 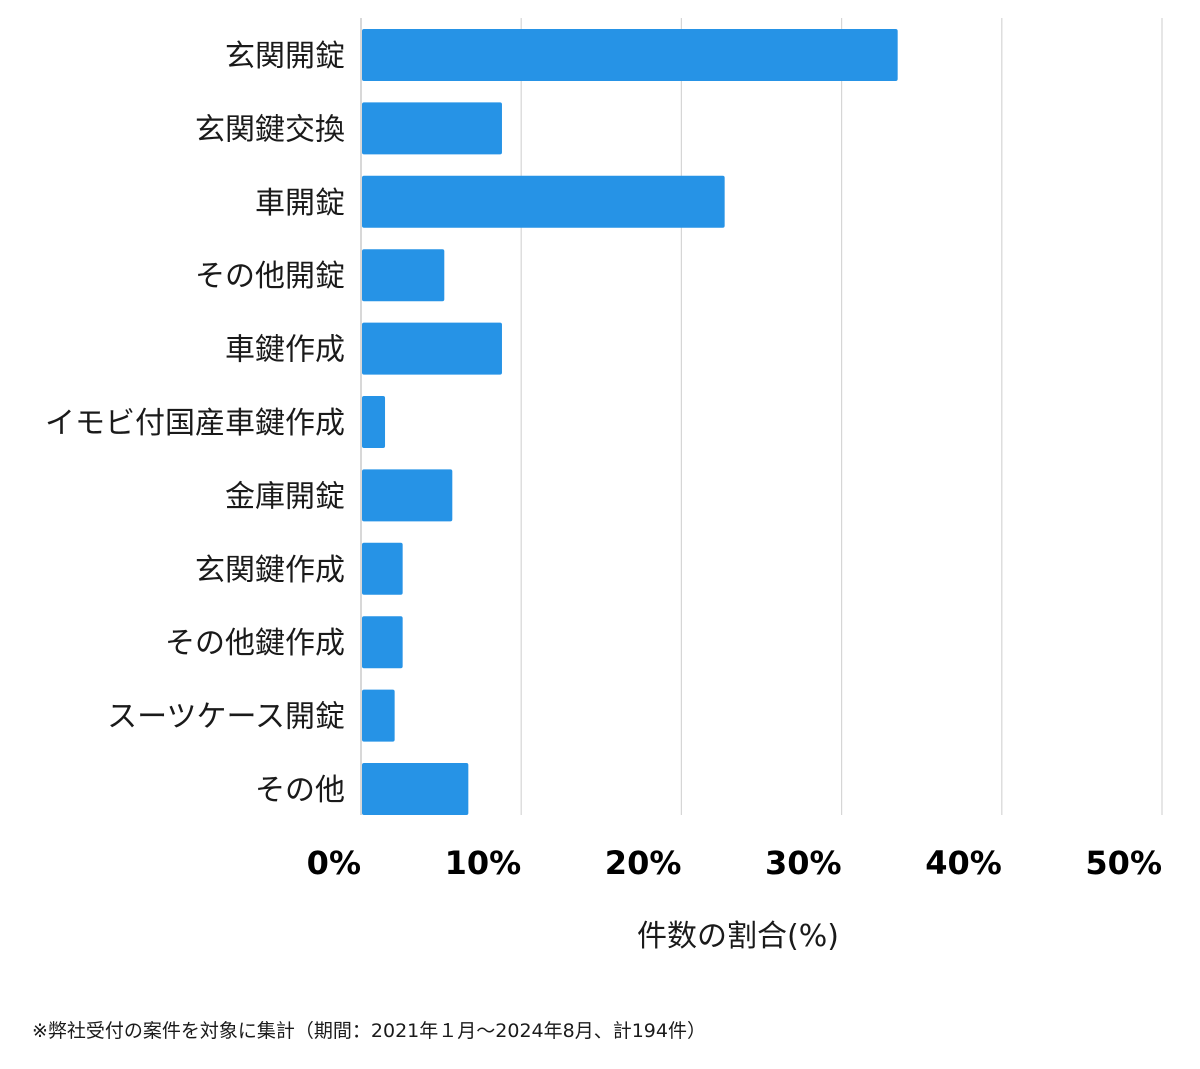 What do you see at coordinates (803, 863) in the screenshot?
I see `x-tick-label: 30%` at bounding box center [803, 863].